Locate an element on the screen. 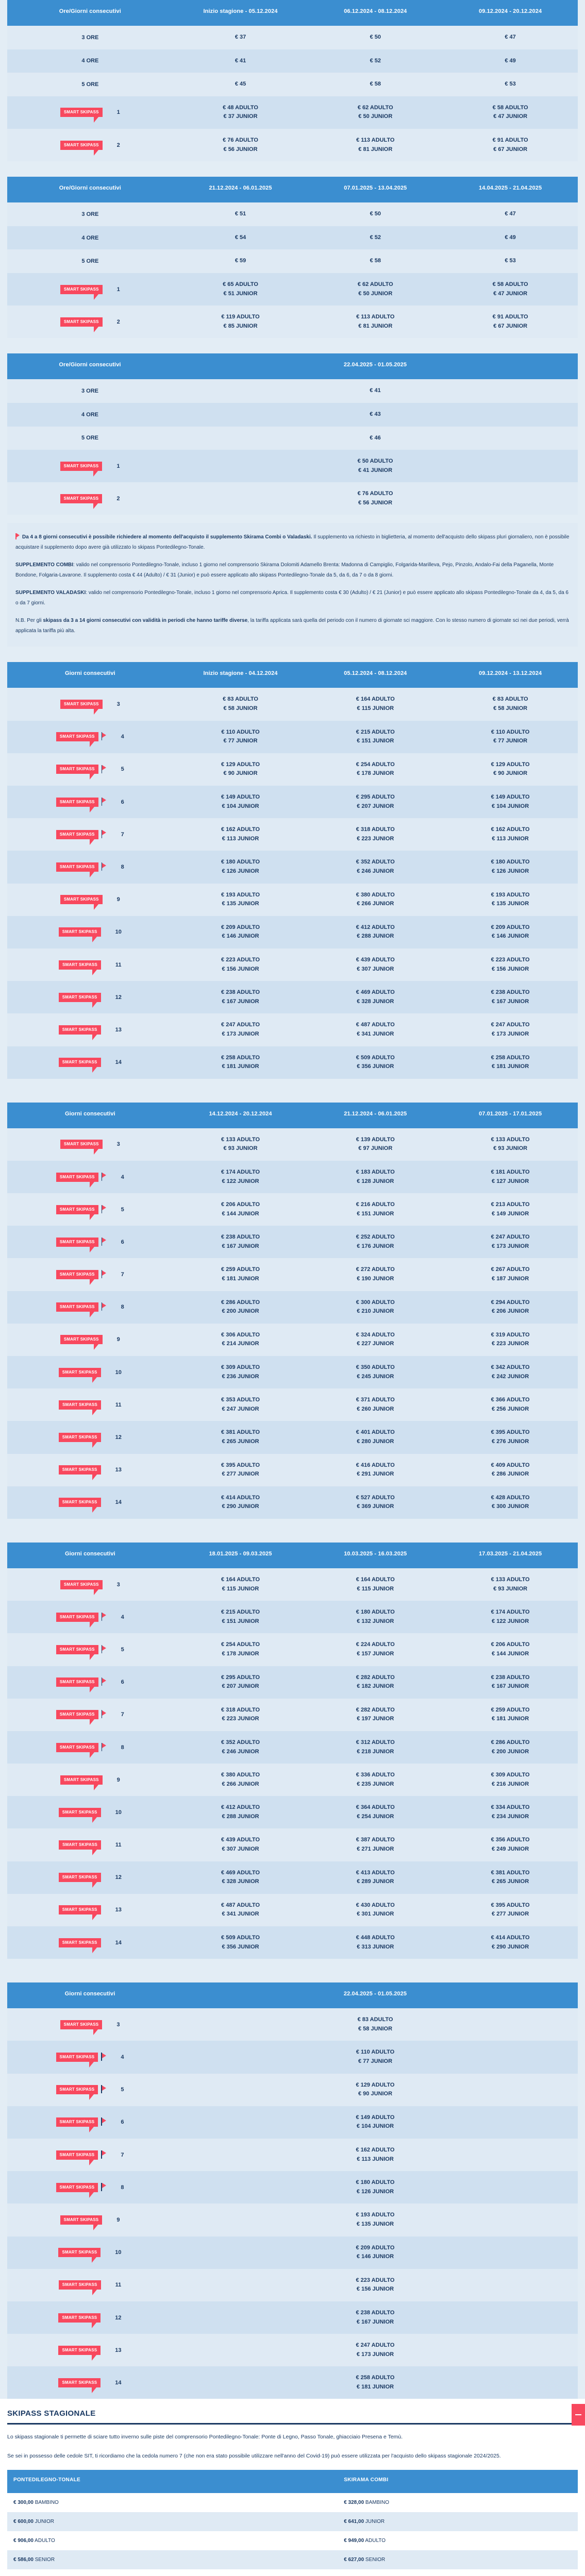 This screenshot has height=2576, width=585. row-label-cell: 5 ORE is located at coordinates (90, 261).